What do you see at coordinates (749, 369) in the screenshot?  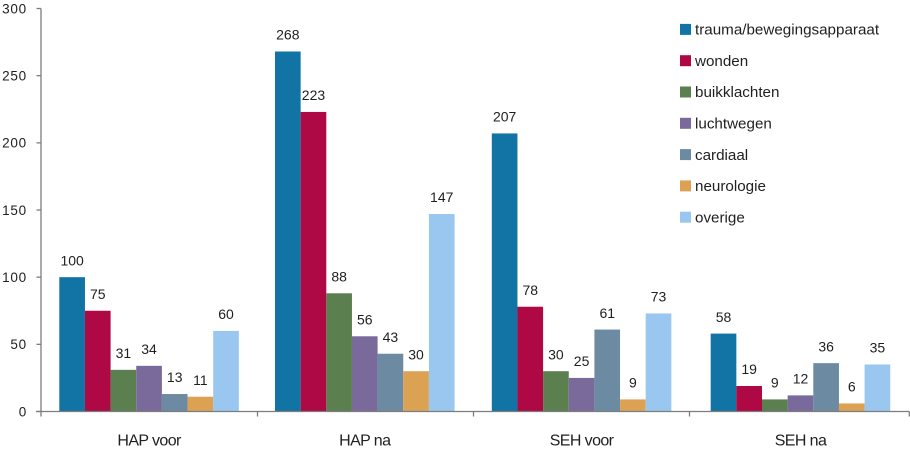 I see `svg-text: 19` at bounding box center [749, 369].